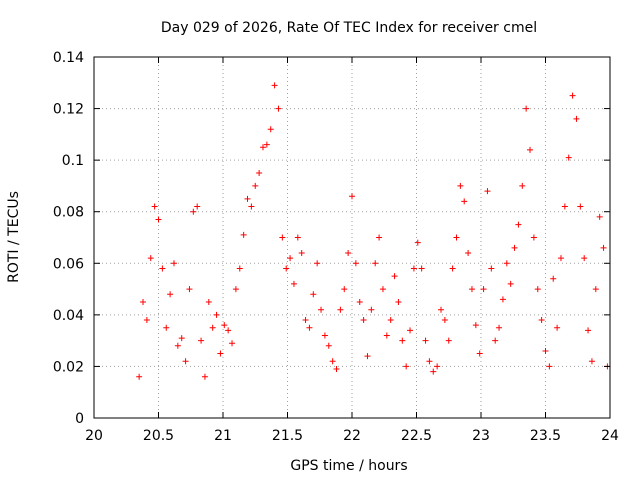  What do you see at coordinates (73, 161) in the screenshot?
I see `y-tick-label: 0.1` at bounding box center [73, 161].